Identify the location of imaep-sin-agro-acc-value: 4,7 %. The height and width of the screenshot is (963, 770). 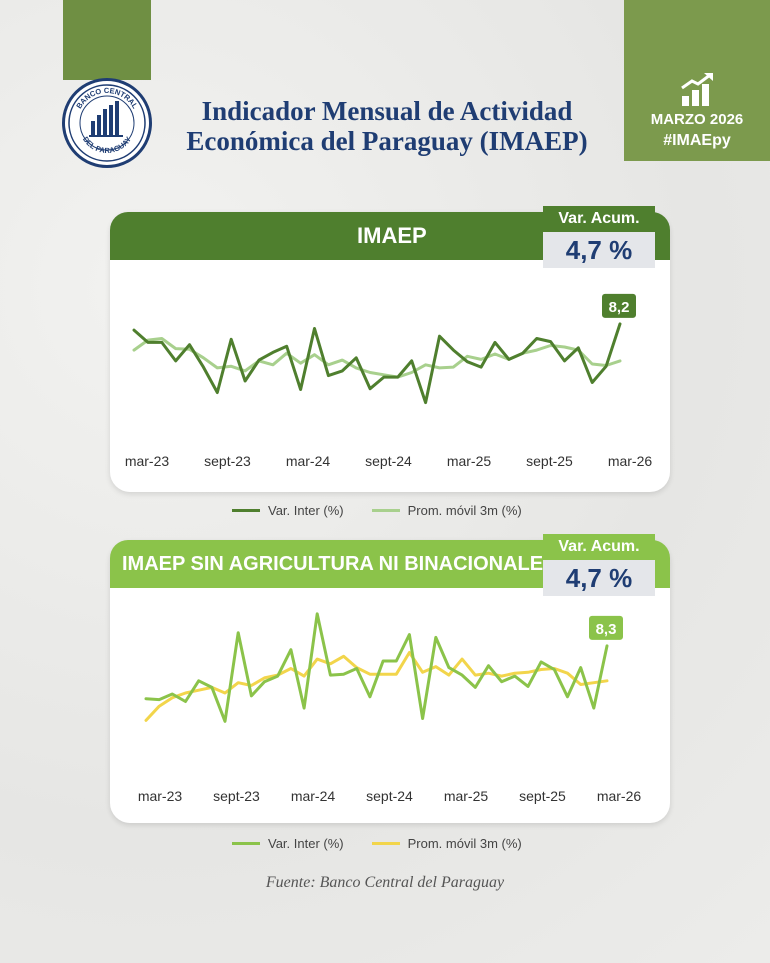
(599, 578).